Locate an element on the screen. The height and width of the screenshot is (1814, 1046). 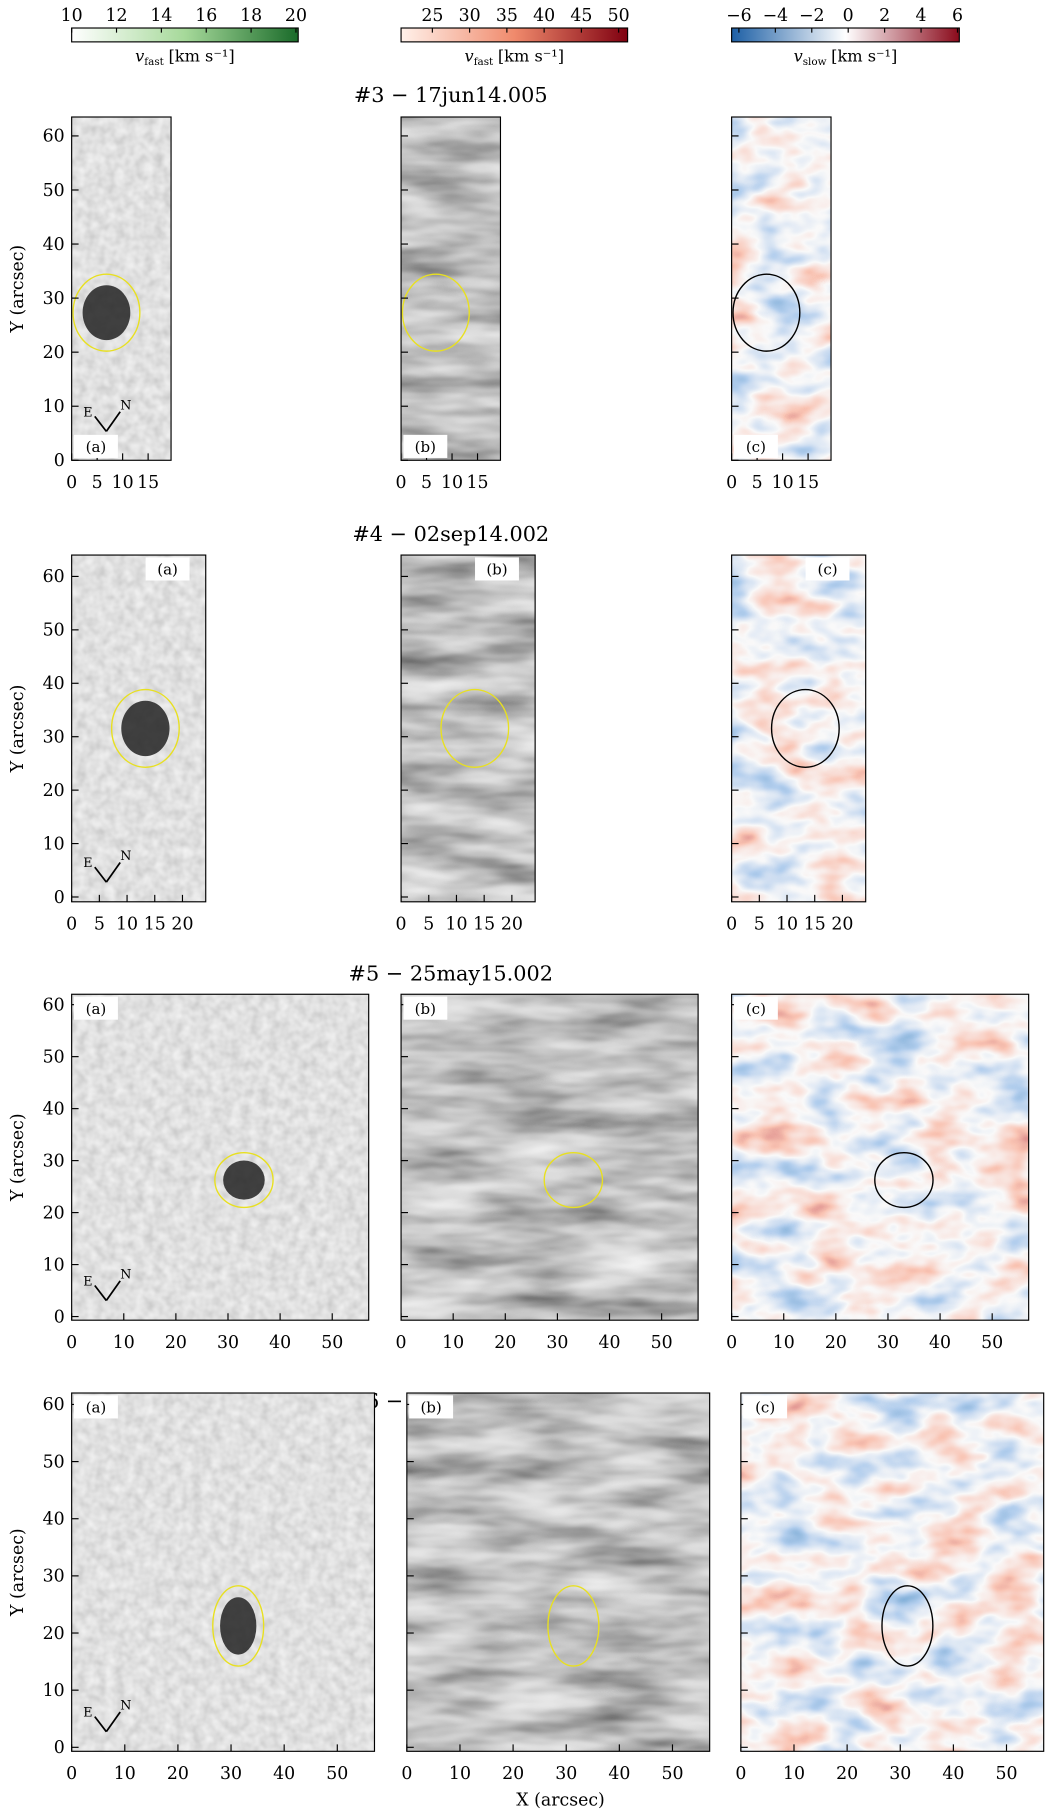
colorbar-tick-label: 25 is located at coordinates (432, 16).